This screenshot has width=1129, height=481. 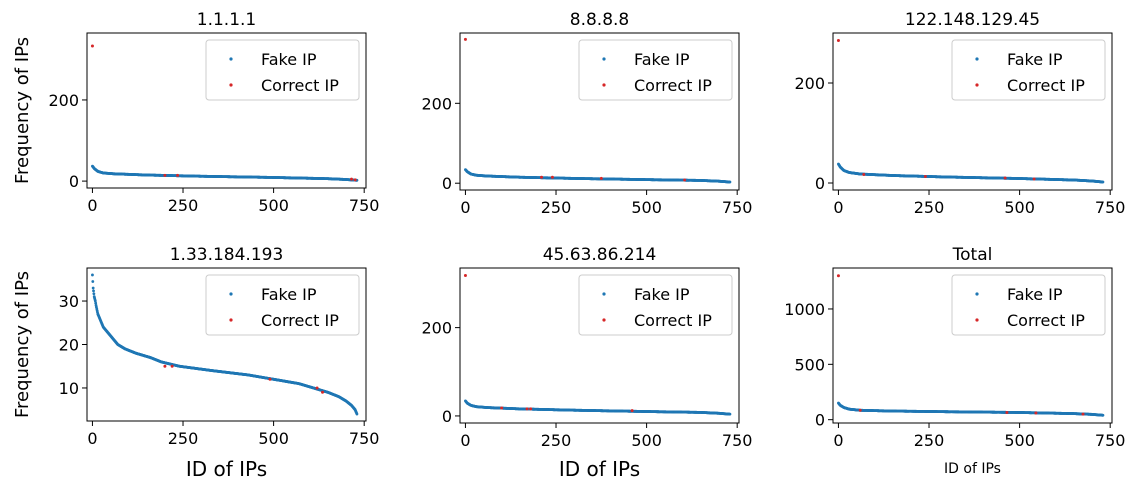 I want to click on y-tick-label: 10, so click(x=69, y=388).